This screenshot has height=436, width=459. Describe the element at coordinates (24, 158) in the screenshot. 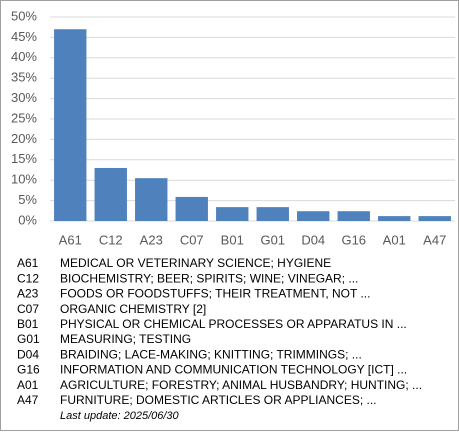

I see `y-tick-label: 15%` at that location.